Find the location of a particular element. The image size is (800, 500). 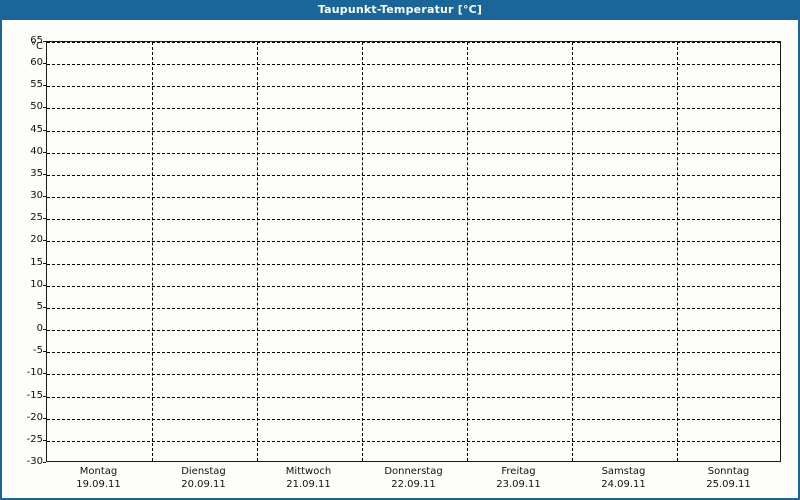

y-axis-tick-label: 0 is located at coordinates (39, 329).